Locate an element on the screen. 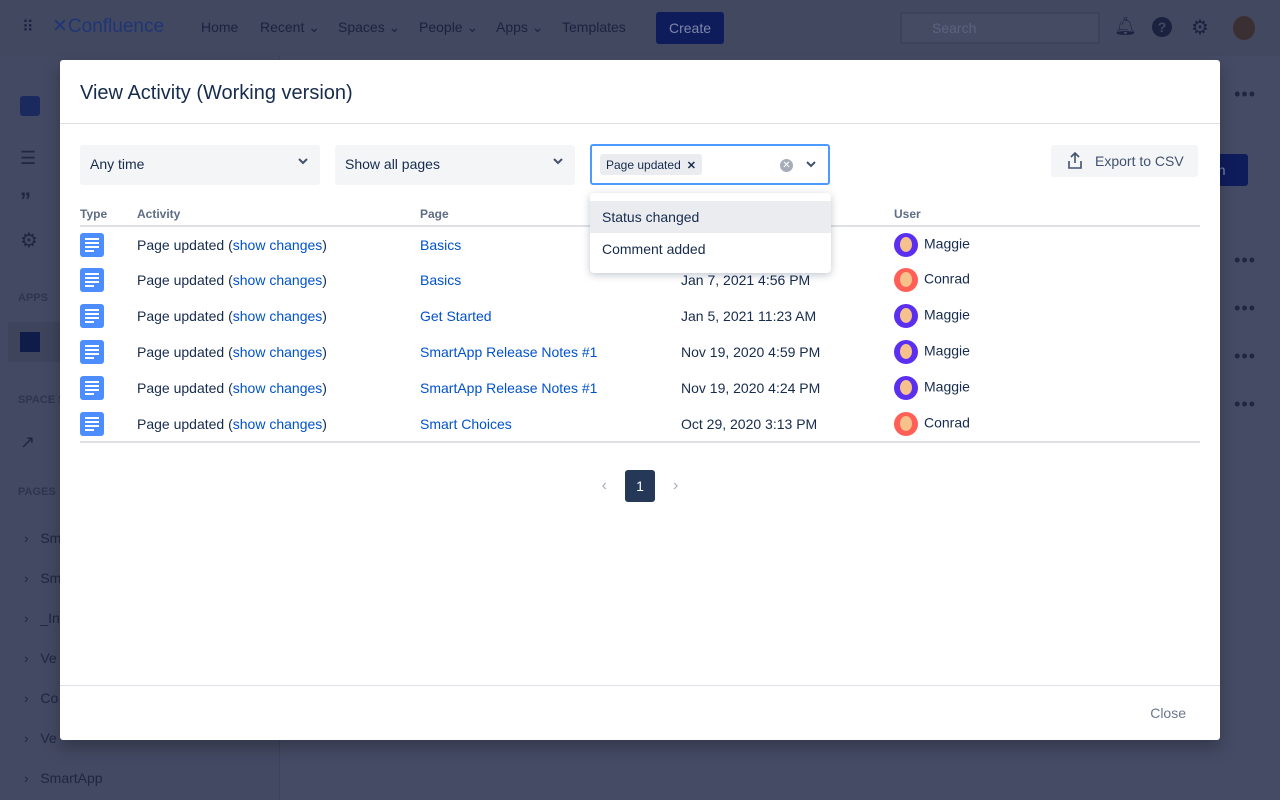  option-comment-added: Comment added is located at coordinates (654, 249).